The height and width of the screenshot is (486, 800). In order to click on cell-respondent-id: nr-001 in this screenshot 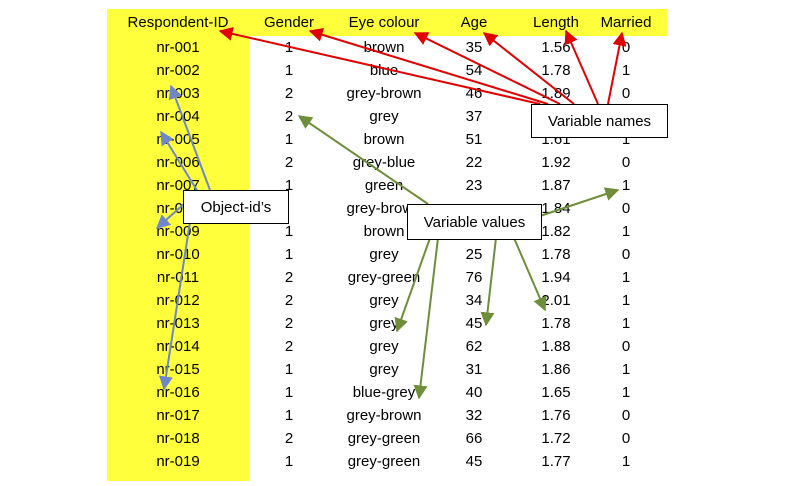, I will do `click(178, 47)`.